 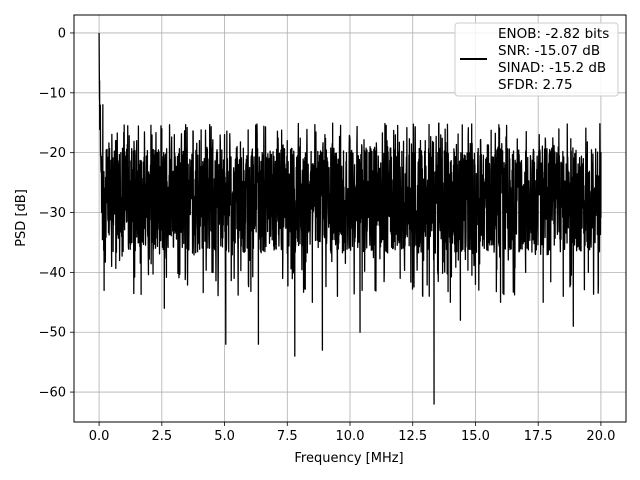 What do you see at coordinates (538, 436) in the screenshot?
I see `x-tick-label: 17.5` at bounding box center [538, 436].